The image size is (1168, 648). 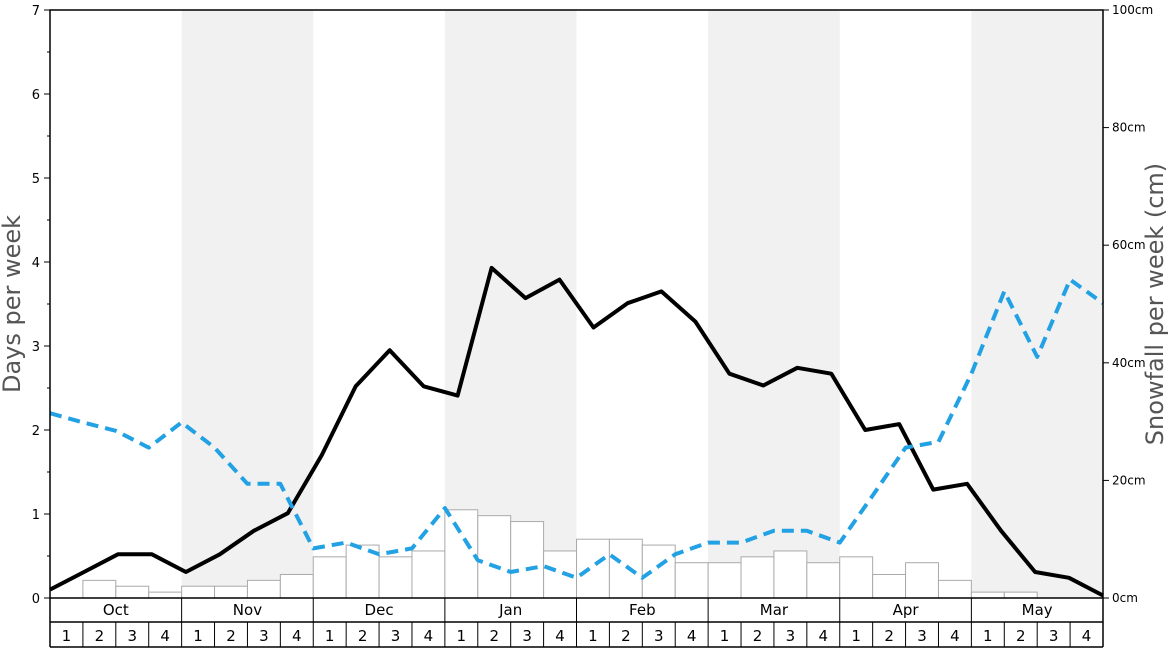 What do you see at coordinates (642, 610) in the screenshot?
I see `month-label: Feb` at bounding box center [642, 610].